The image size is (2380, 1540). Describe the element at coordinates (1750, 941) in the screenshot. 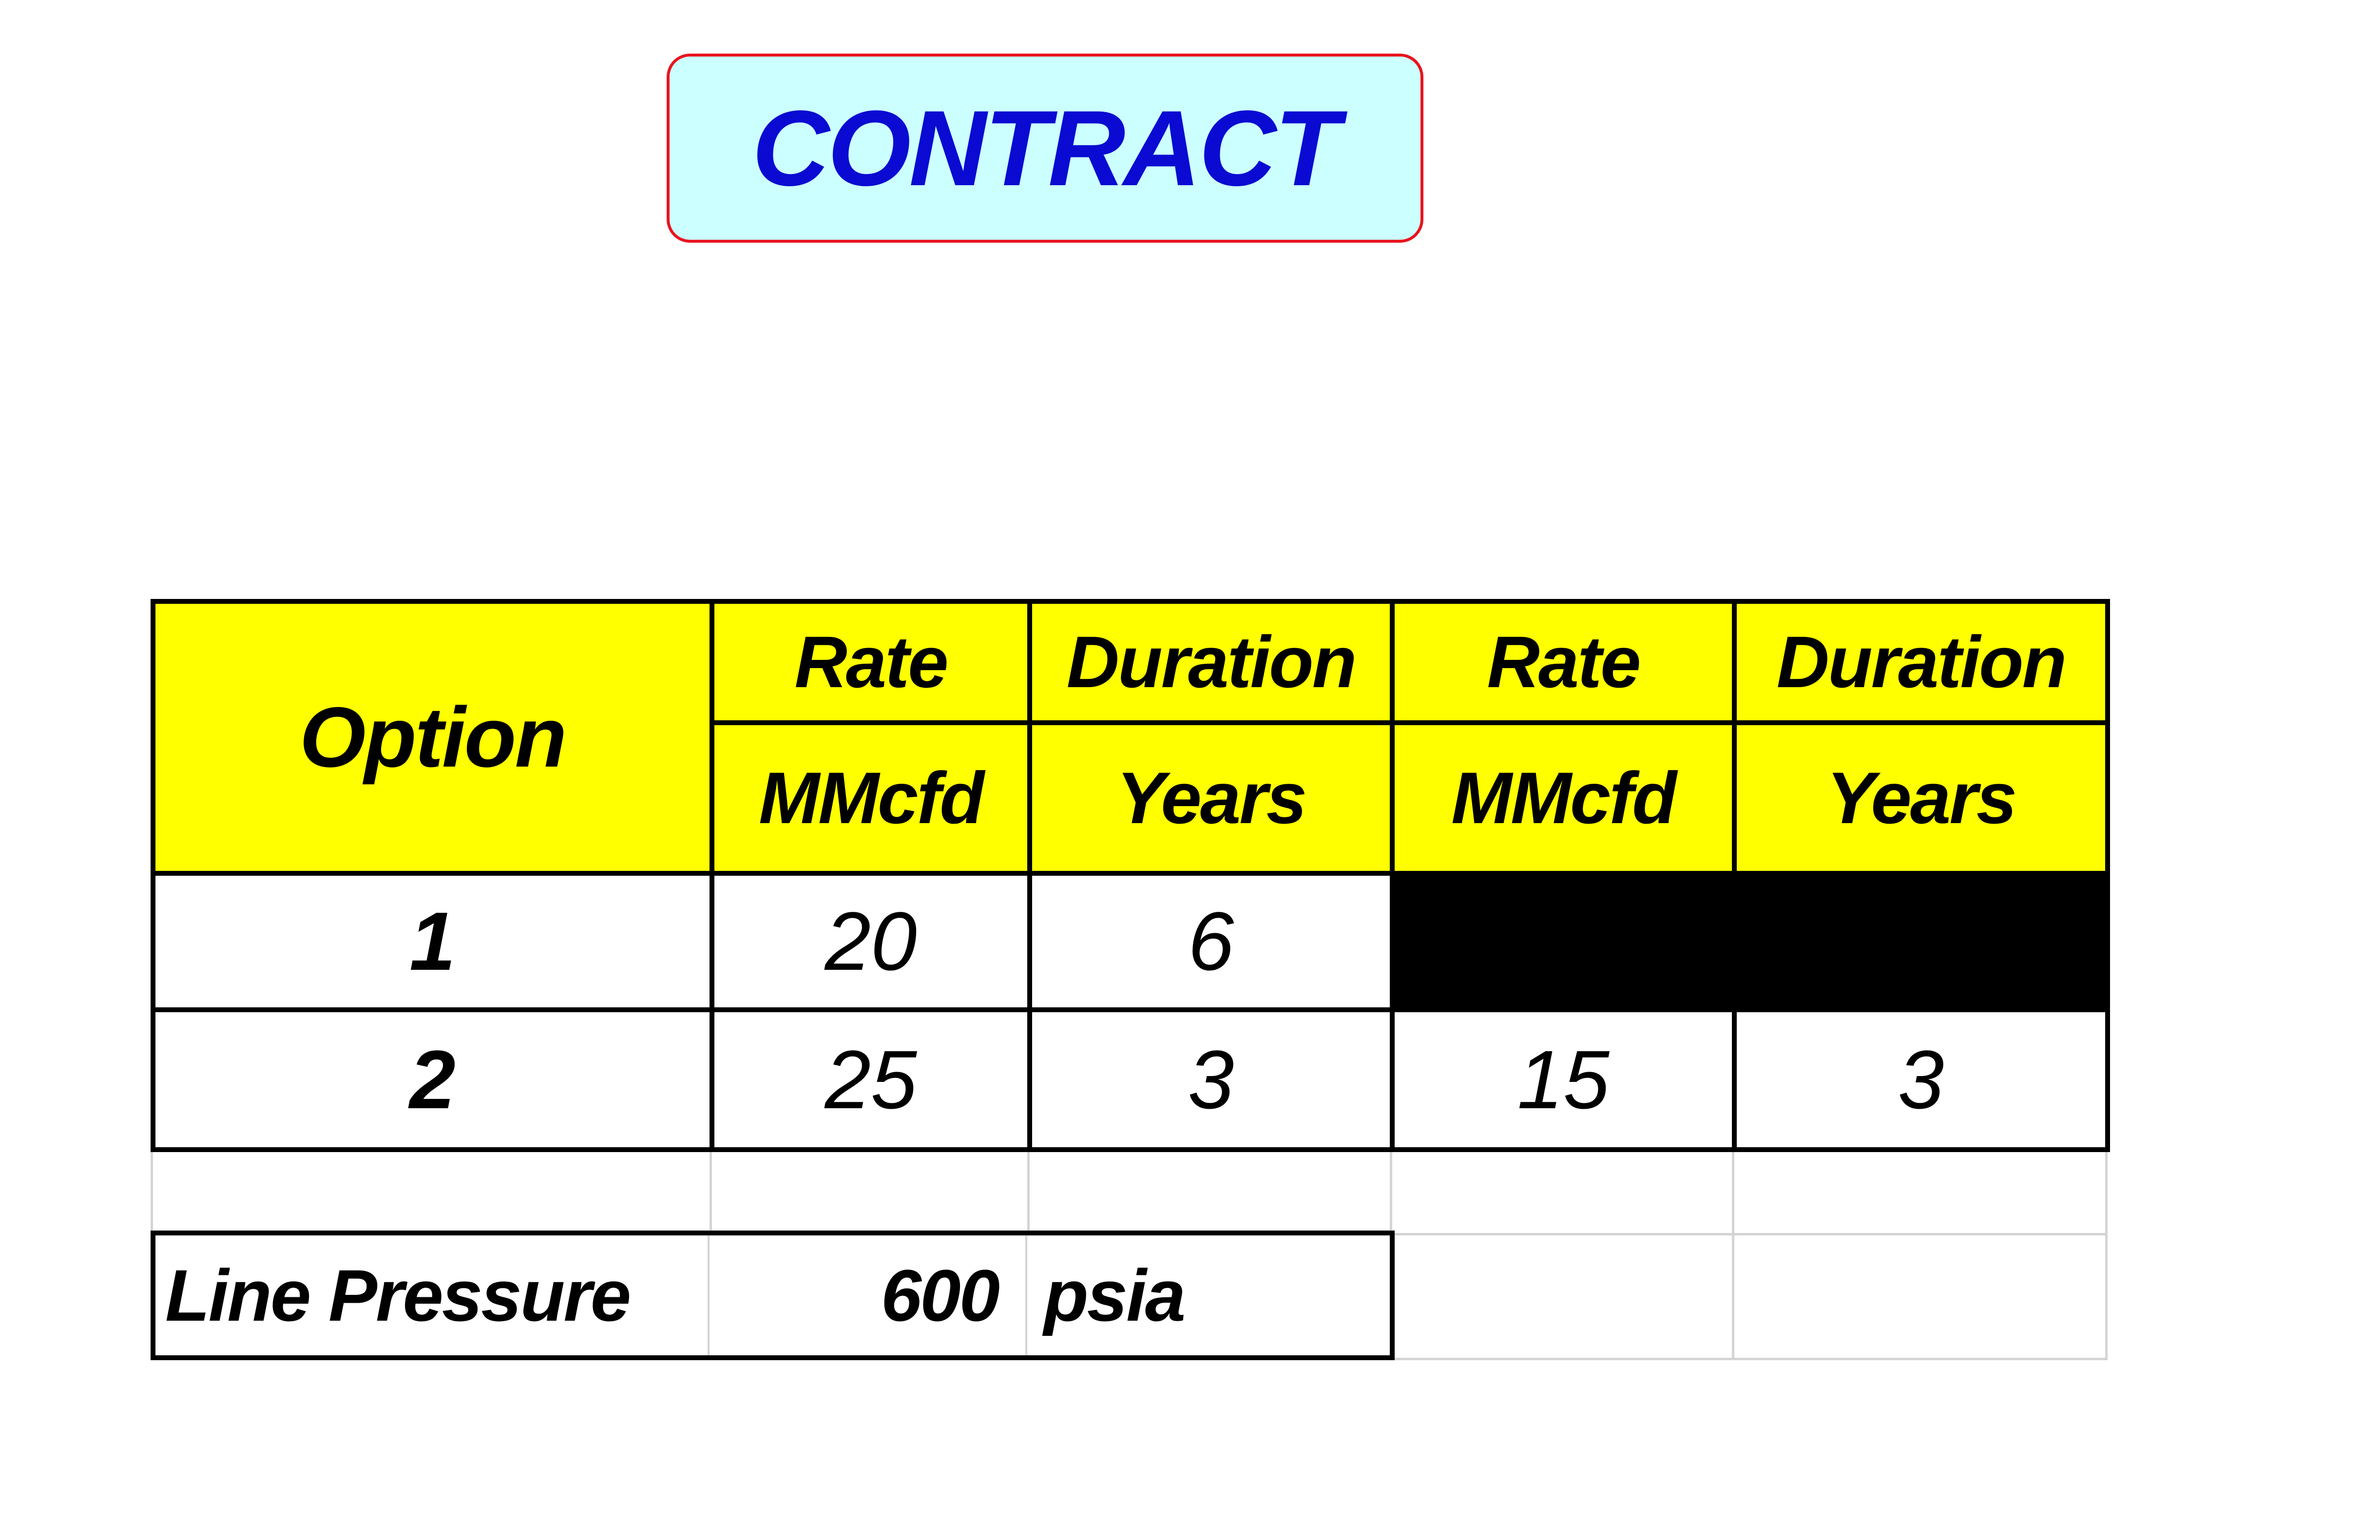

I see `blocked-cell` at that location.